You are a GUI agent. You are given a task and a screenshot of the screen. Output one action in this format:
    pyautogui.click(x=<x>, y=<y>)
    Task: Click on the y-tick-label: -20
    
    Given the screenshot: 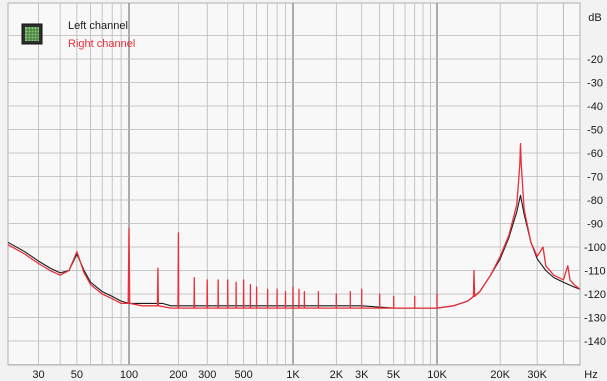 What is the action you would take?
    pyautogui.click(x=595, y=60)
    